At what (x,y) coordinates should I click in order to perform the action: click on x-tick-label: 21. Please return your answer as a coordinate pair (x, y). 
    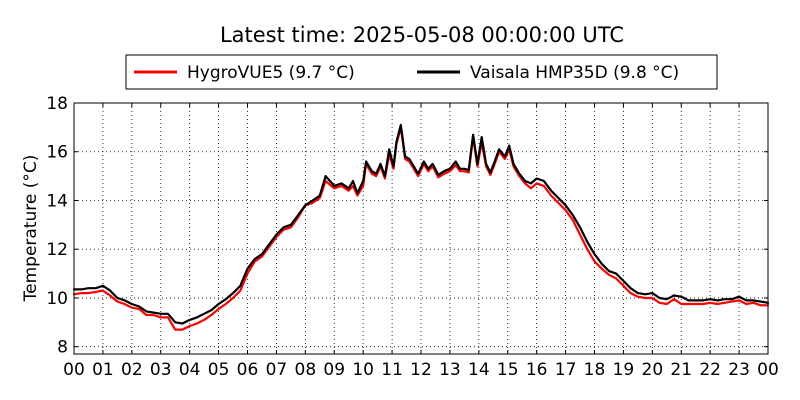
    Looking at the image, I should click on (681, 370).